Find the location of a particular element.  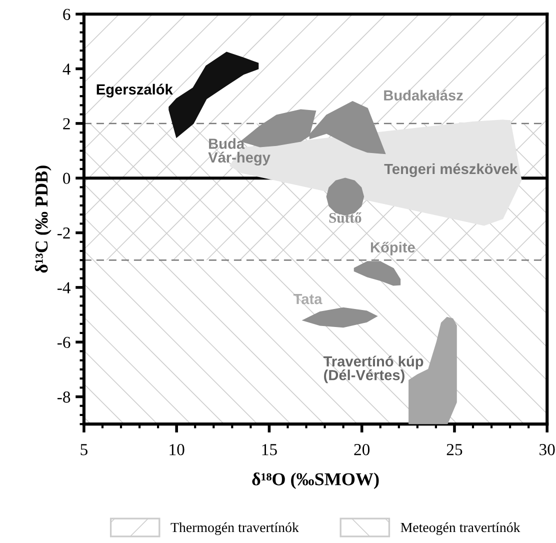

x-tick-label: 15 is located at coordinates (269, 450).